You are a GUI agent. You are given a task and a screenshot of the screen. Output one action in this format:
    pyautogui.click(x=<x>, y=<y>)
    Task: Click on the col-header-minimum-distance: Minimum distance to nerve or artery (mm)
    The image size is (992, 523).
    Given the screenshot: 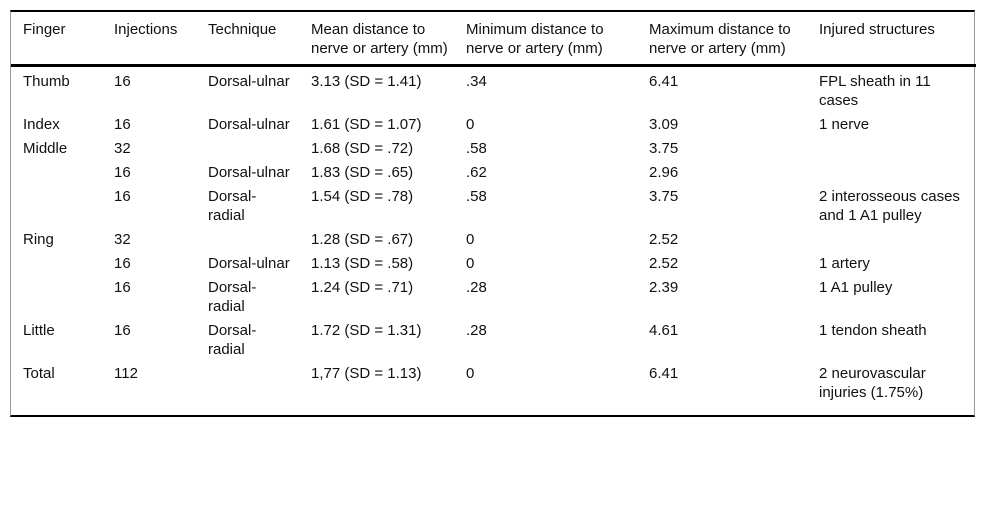 What is the action you would take?
    pyautogui.click(x=545, y=39)
    